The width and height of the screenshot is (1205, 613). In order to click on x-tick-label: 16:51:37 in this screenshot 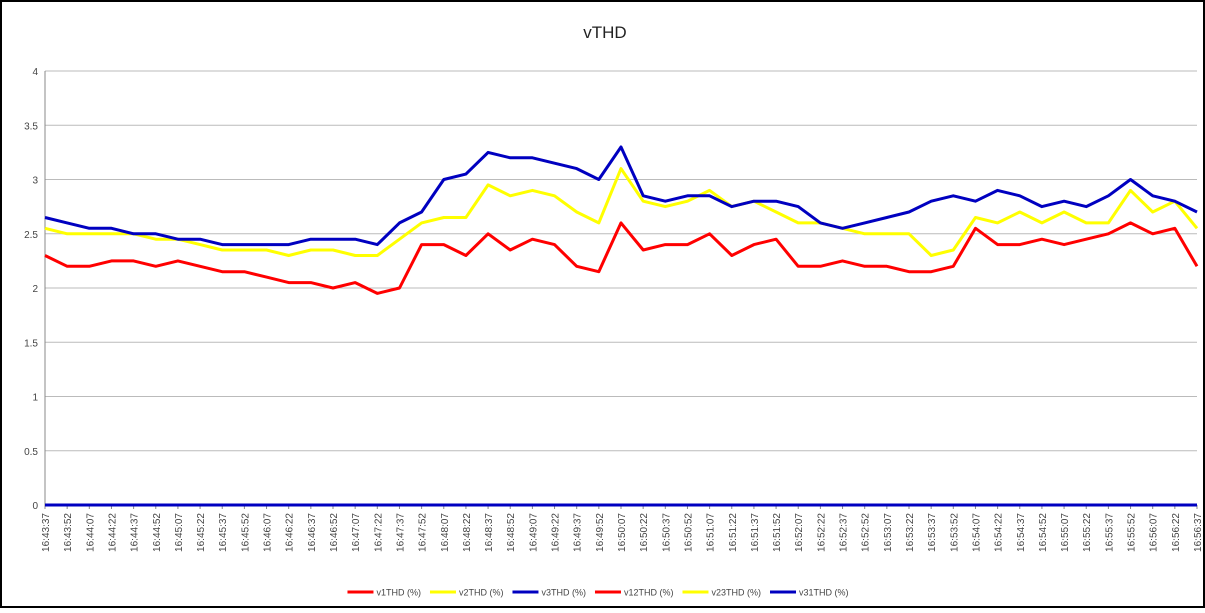, I will do `click(755, 532)`.